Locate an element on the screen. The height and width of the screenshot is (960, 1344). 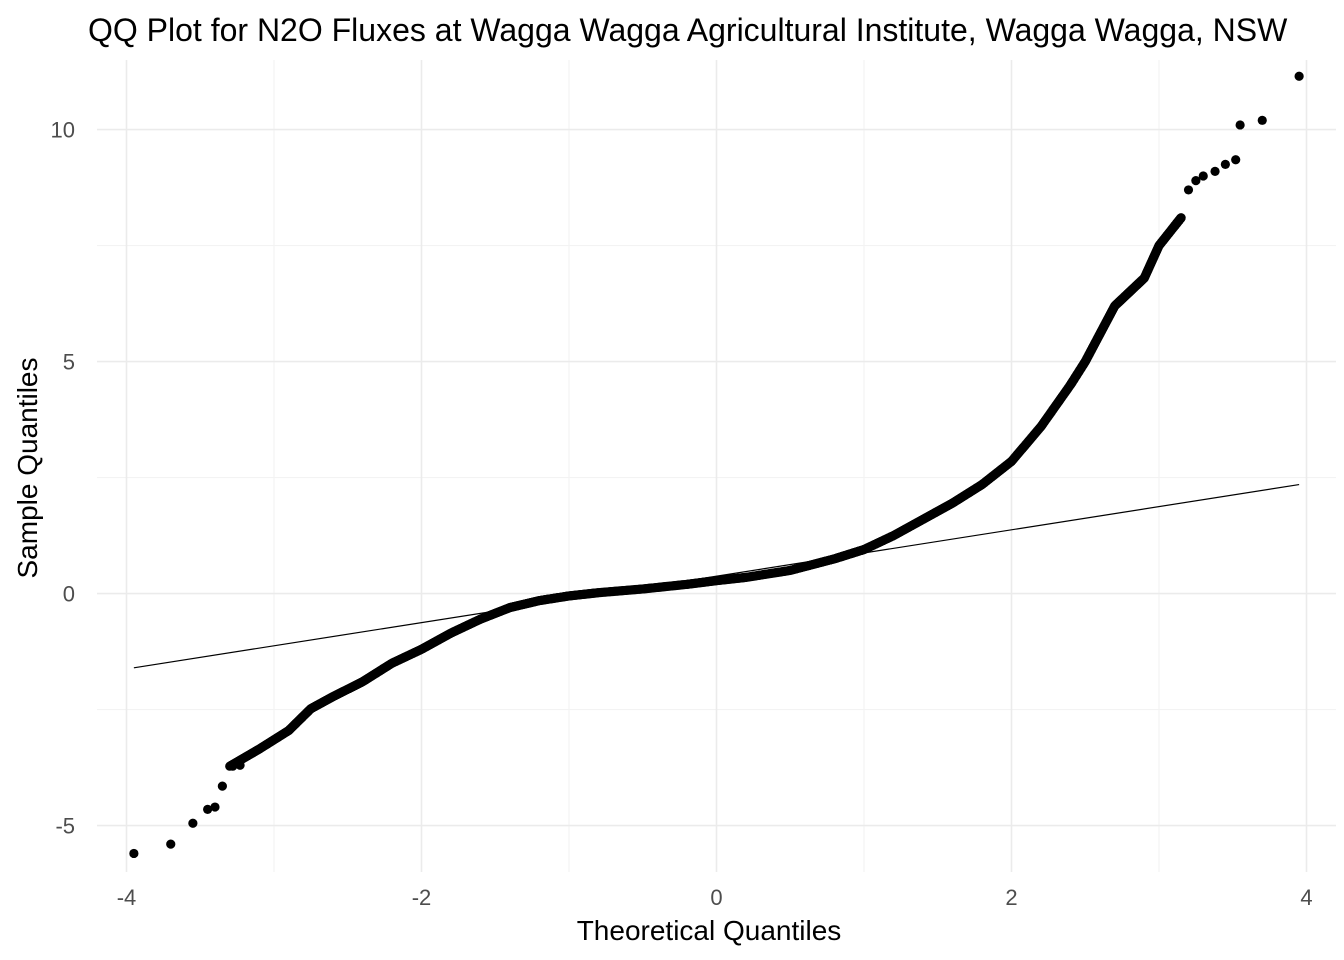
sample-point is located at coordinates (1181, 217).